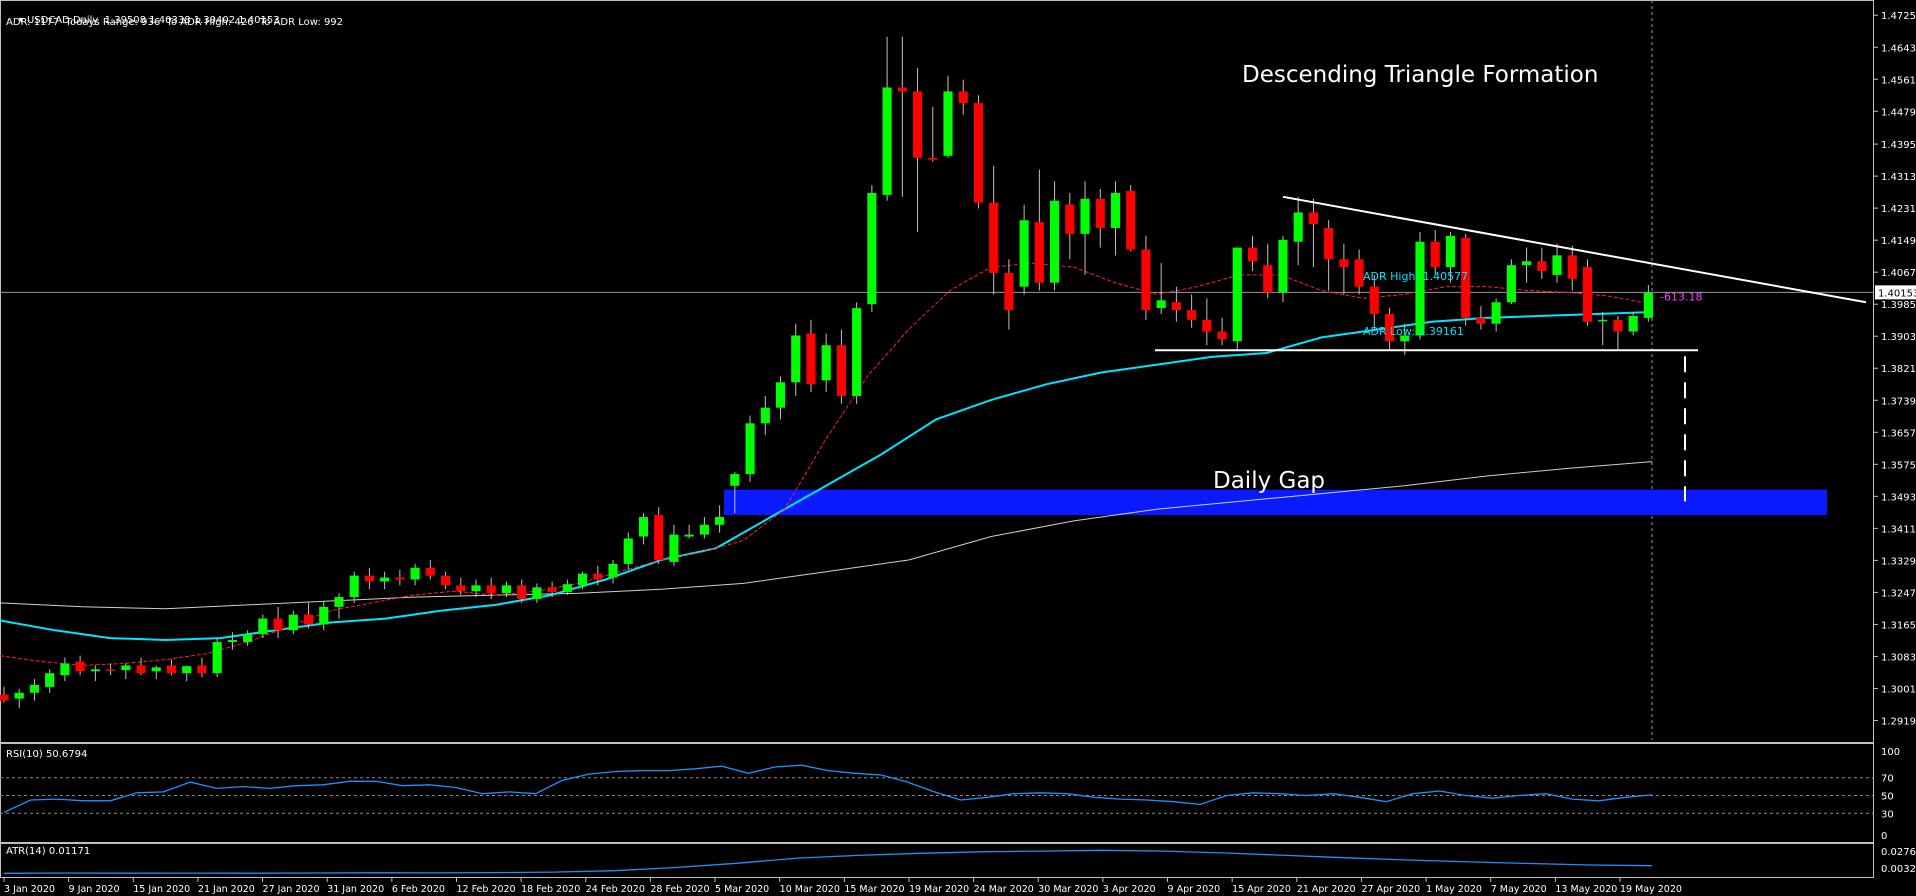  I want to click on price-axis-label: 1.39030, so click(1898, 337).